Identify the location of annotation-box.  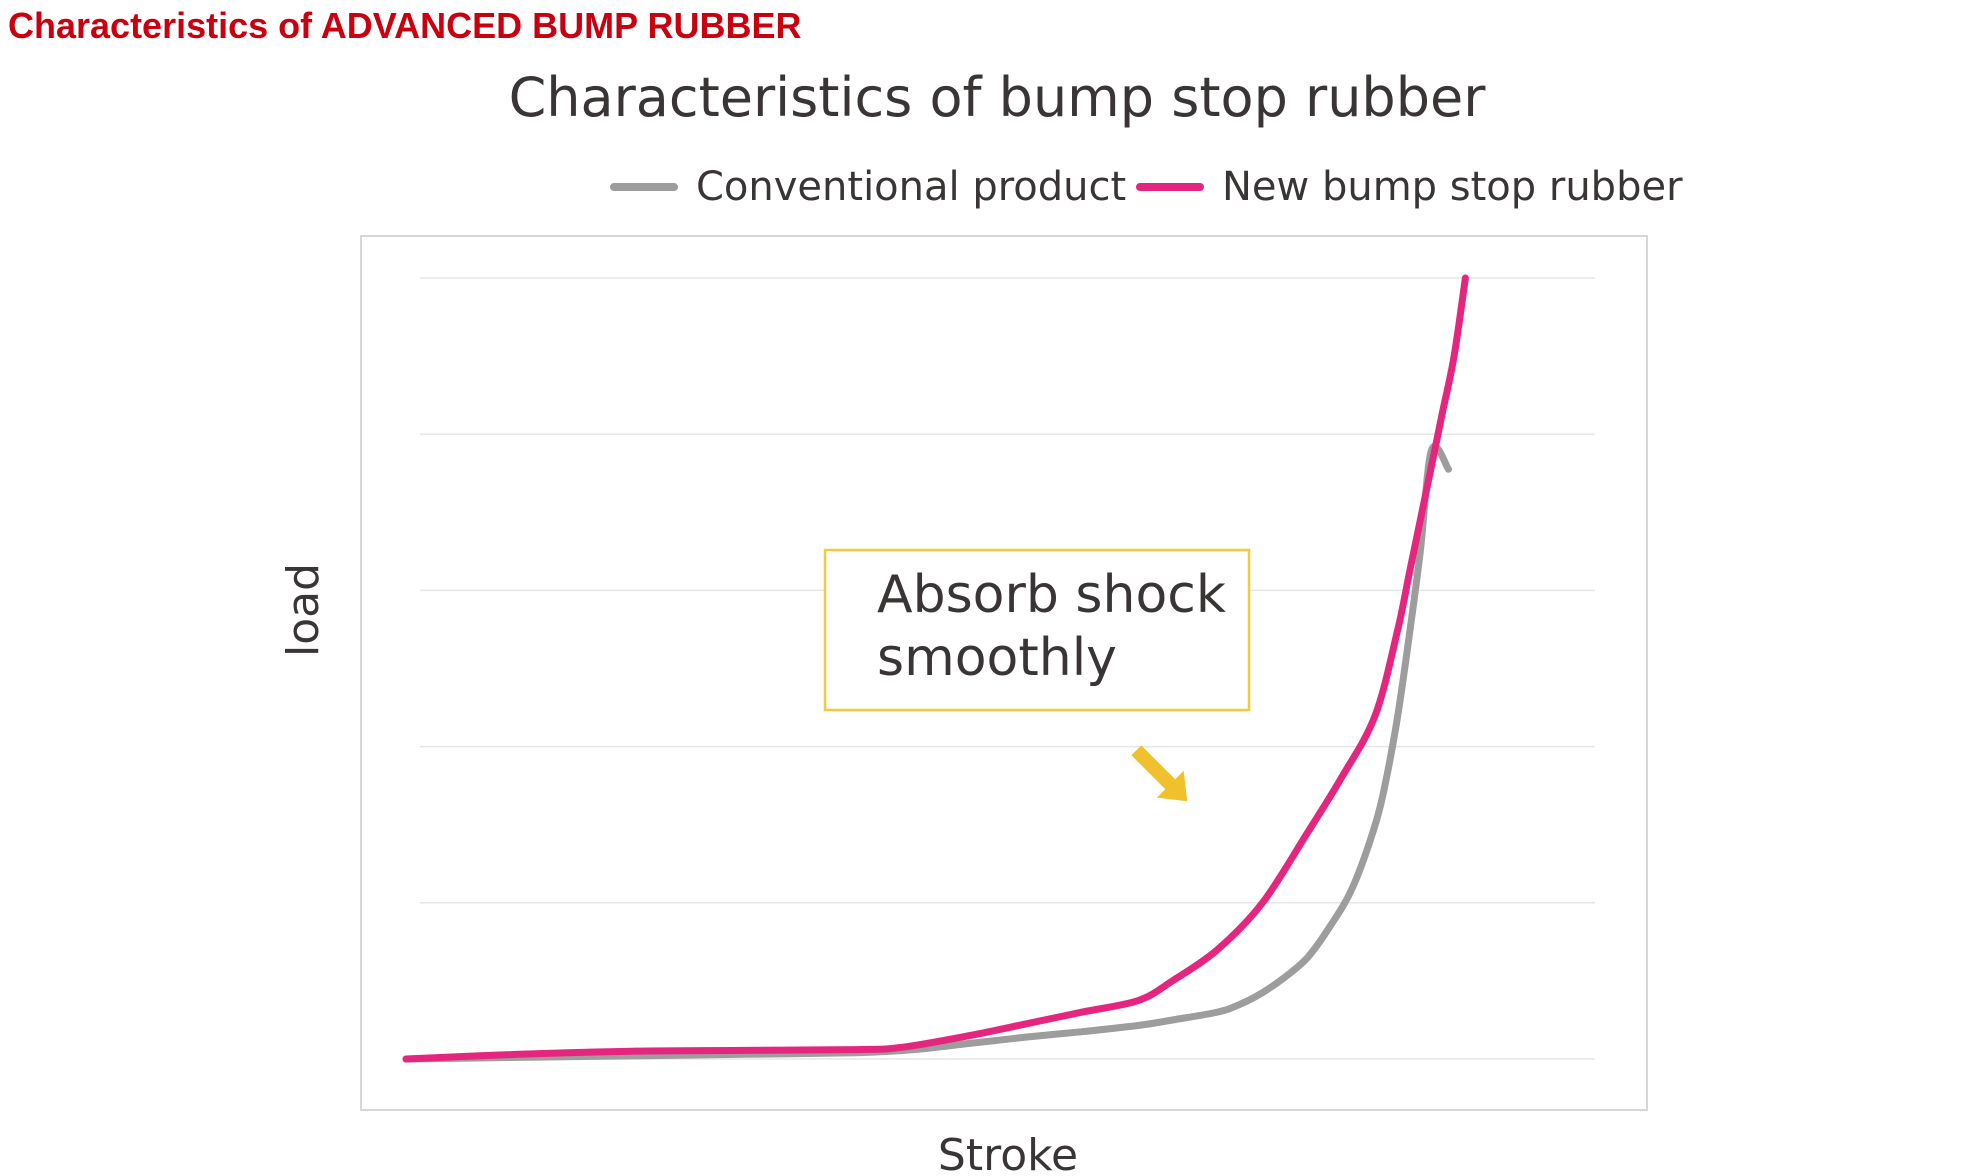
(1037, 630).